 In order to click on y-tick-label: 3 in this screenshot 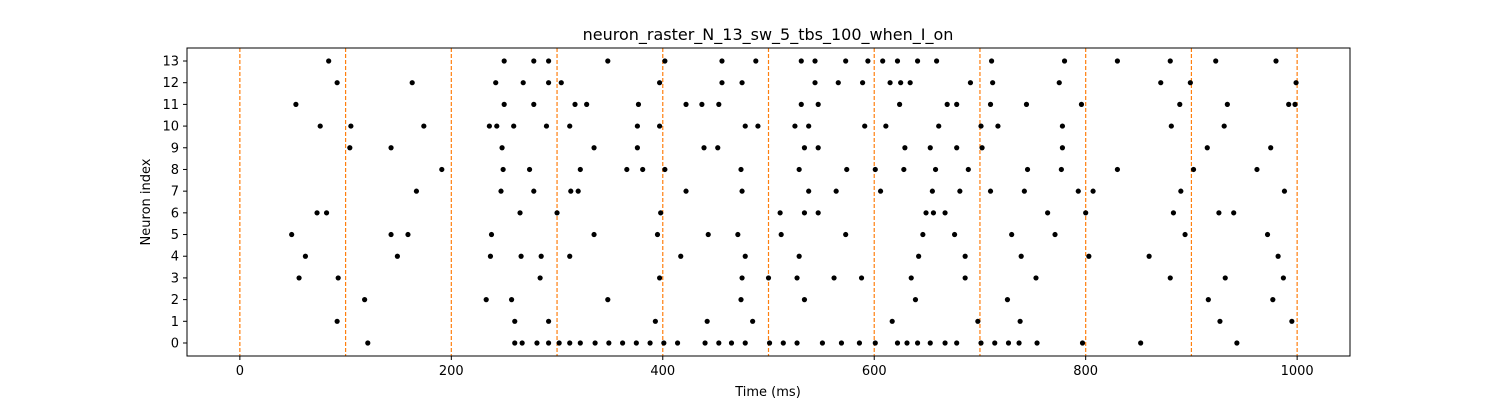, I will do `click(175, 278)`.